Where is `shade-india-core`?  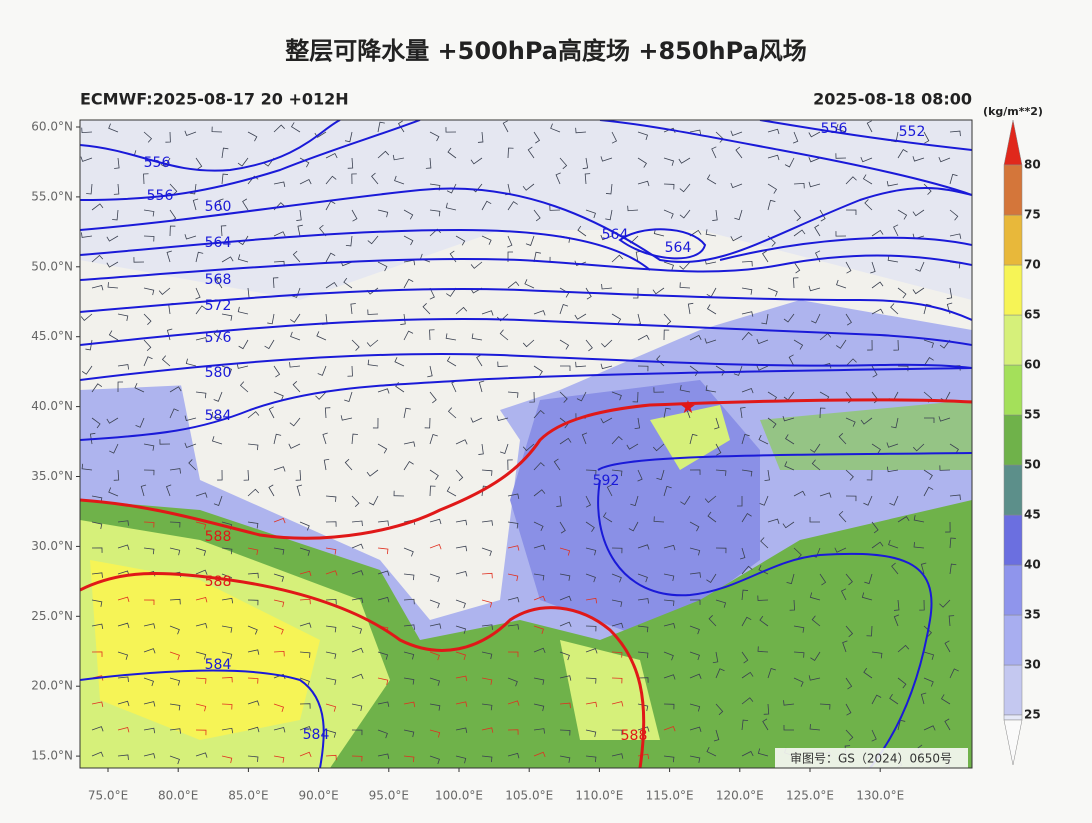 shade-india-core is located at coordinates (205, 650).